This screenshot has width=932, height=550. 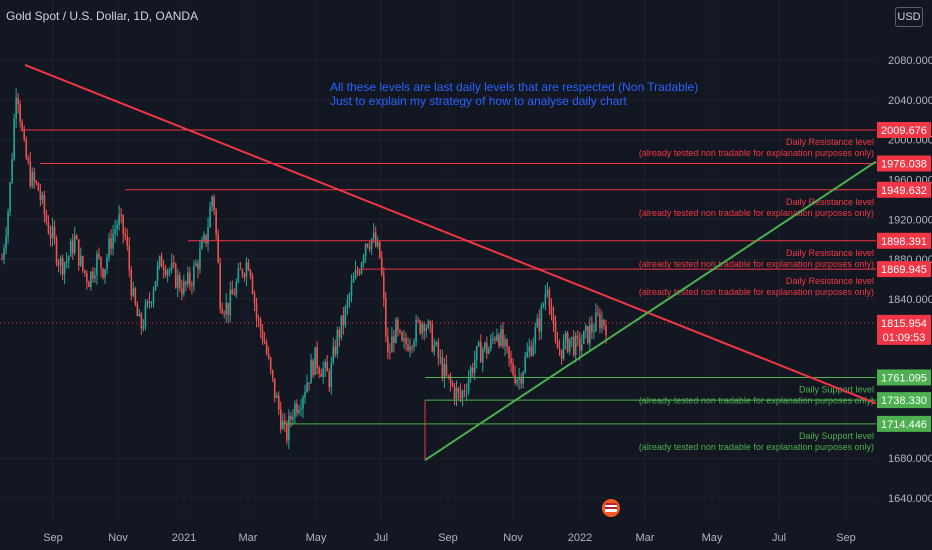 I want to click on currency-button: USD, so click(x=909, y=17).